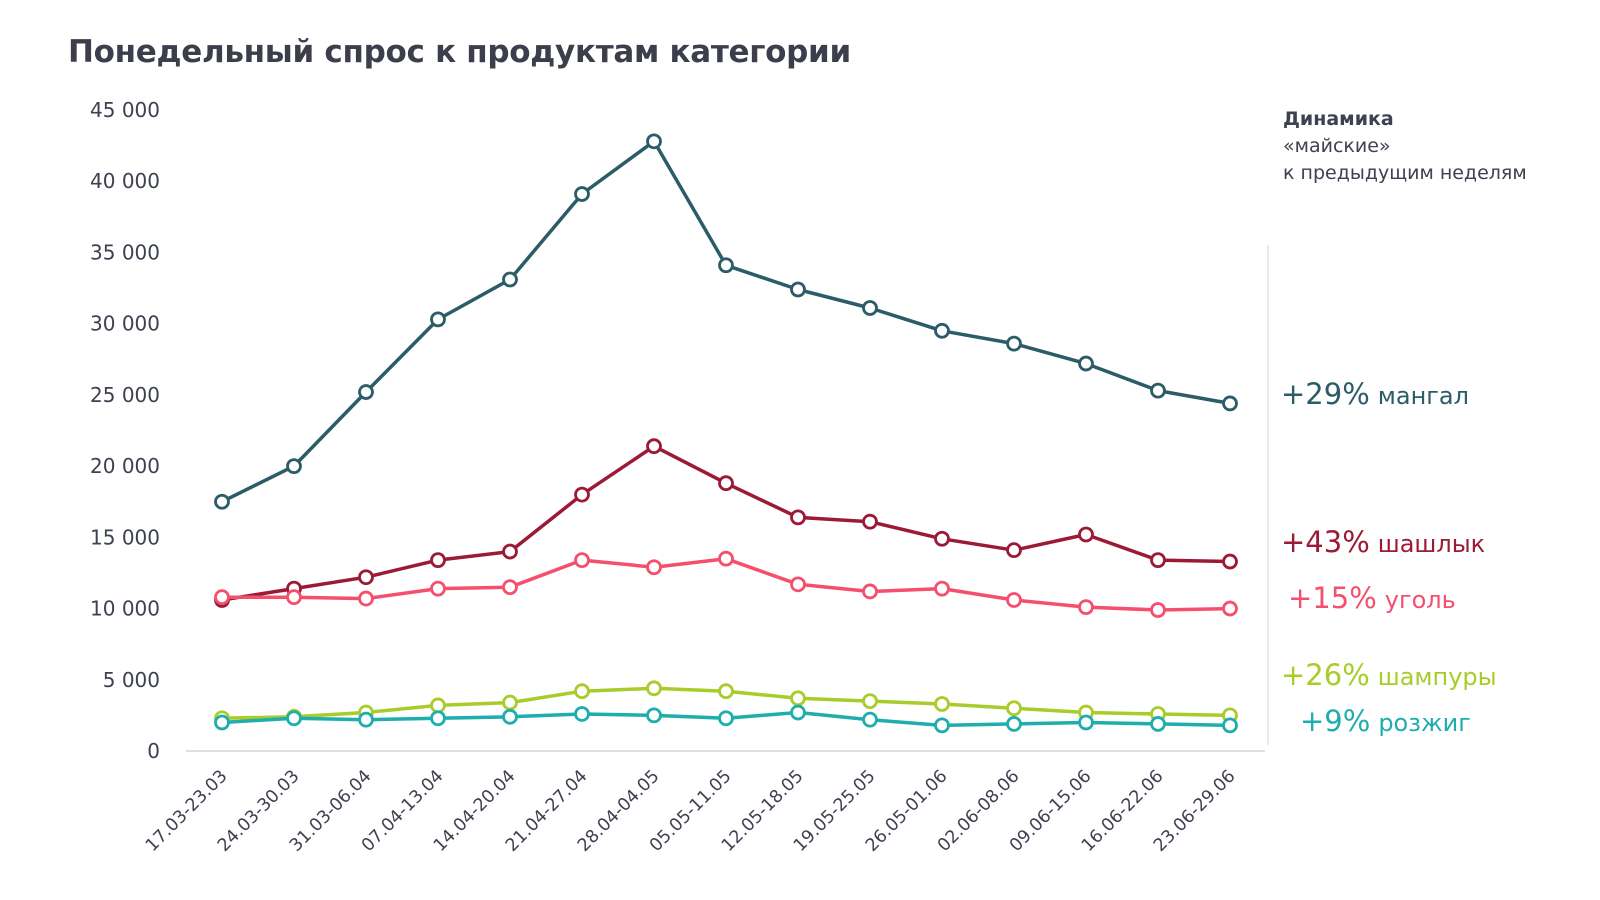  What do you see at coordinates (1431, 544) in the screenshot?
I see `series-name: шашлык` at bounding box center [1431, 544].